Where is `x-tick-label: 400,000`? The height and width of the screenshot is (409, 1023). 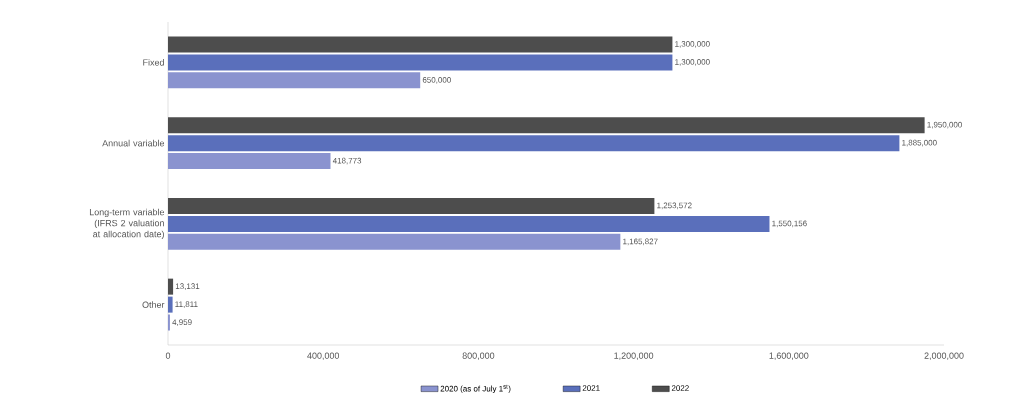
x-tick-label: 400,000 is located at coordinates (323, 356).